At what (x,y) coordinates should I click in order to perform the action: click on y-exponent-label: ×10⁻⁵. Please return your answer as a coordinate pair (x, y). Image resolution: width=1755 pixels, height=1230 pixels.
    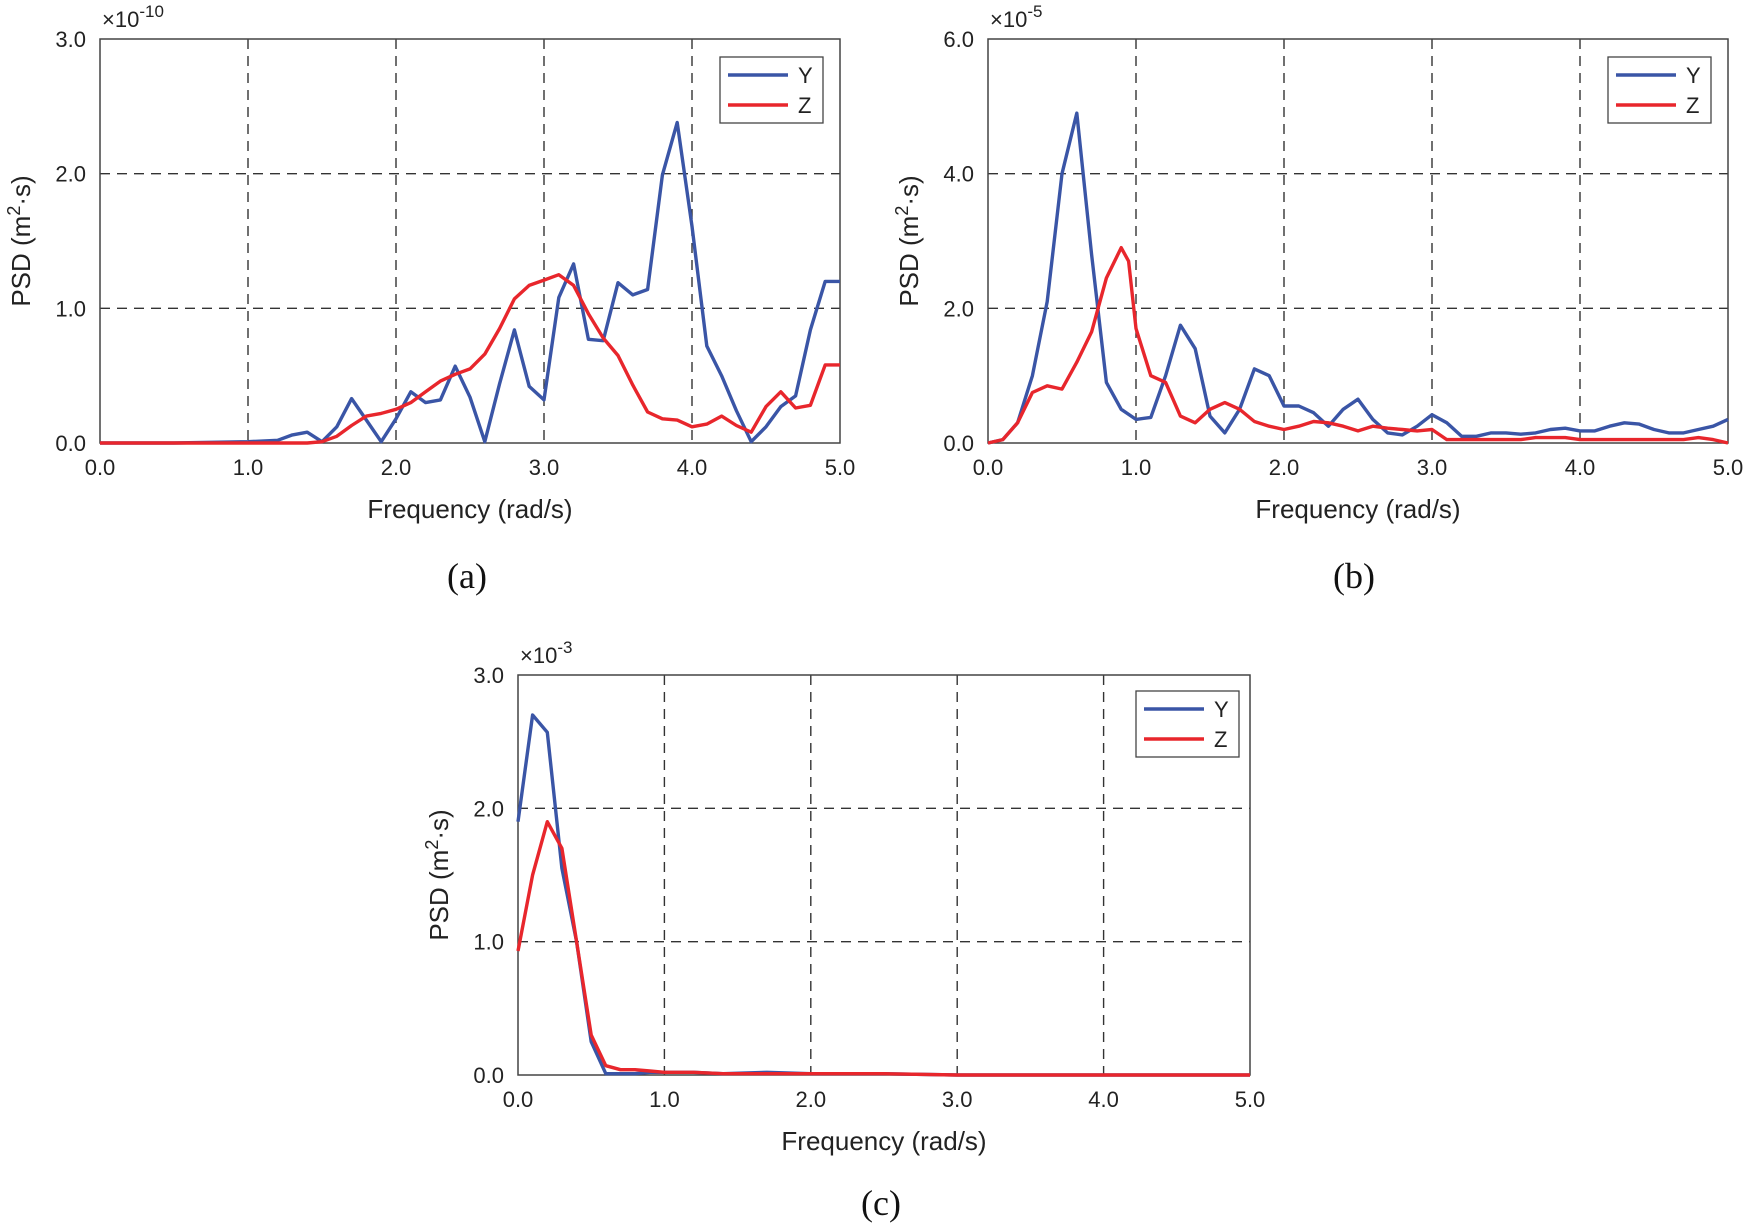
    Looking at the image, I should click on (1016, 17).